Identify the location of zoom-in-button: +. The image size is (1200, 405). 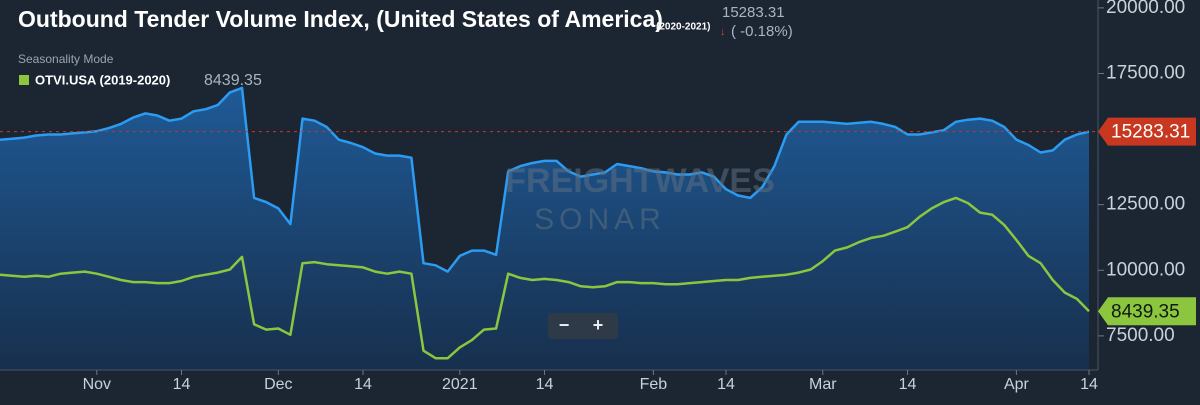
(598, 325).